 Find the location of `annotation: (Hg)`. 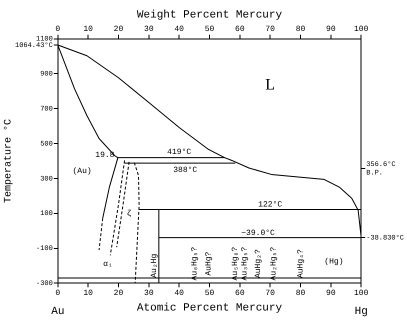

annotation: (Hg) is located at coordinates (334, 261).